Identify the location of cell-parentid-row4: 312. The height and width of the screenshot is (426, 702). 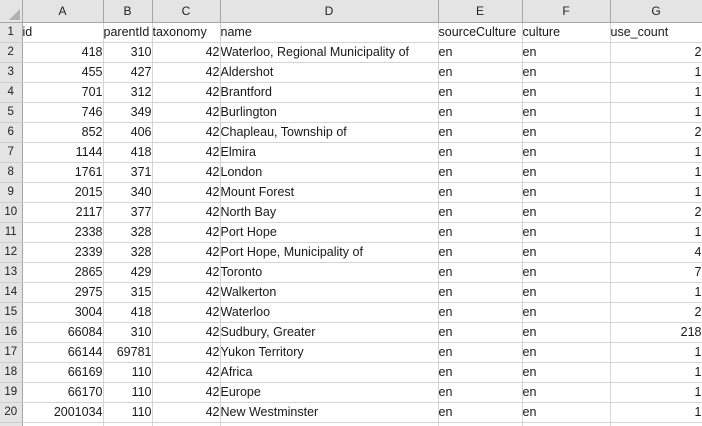
(128, 92).